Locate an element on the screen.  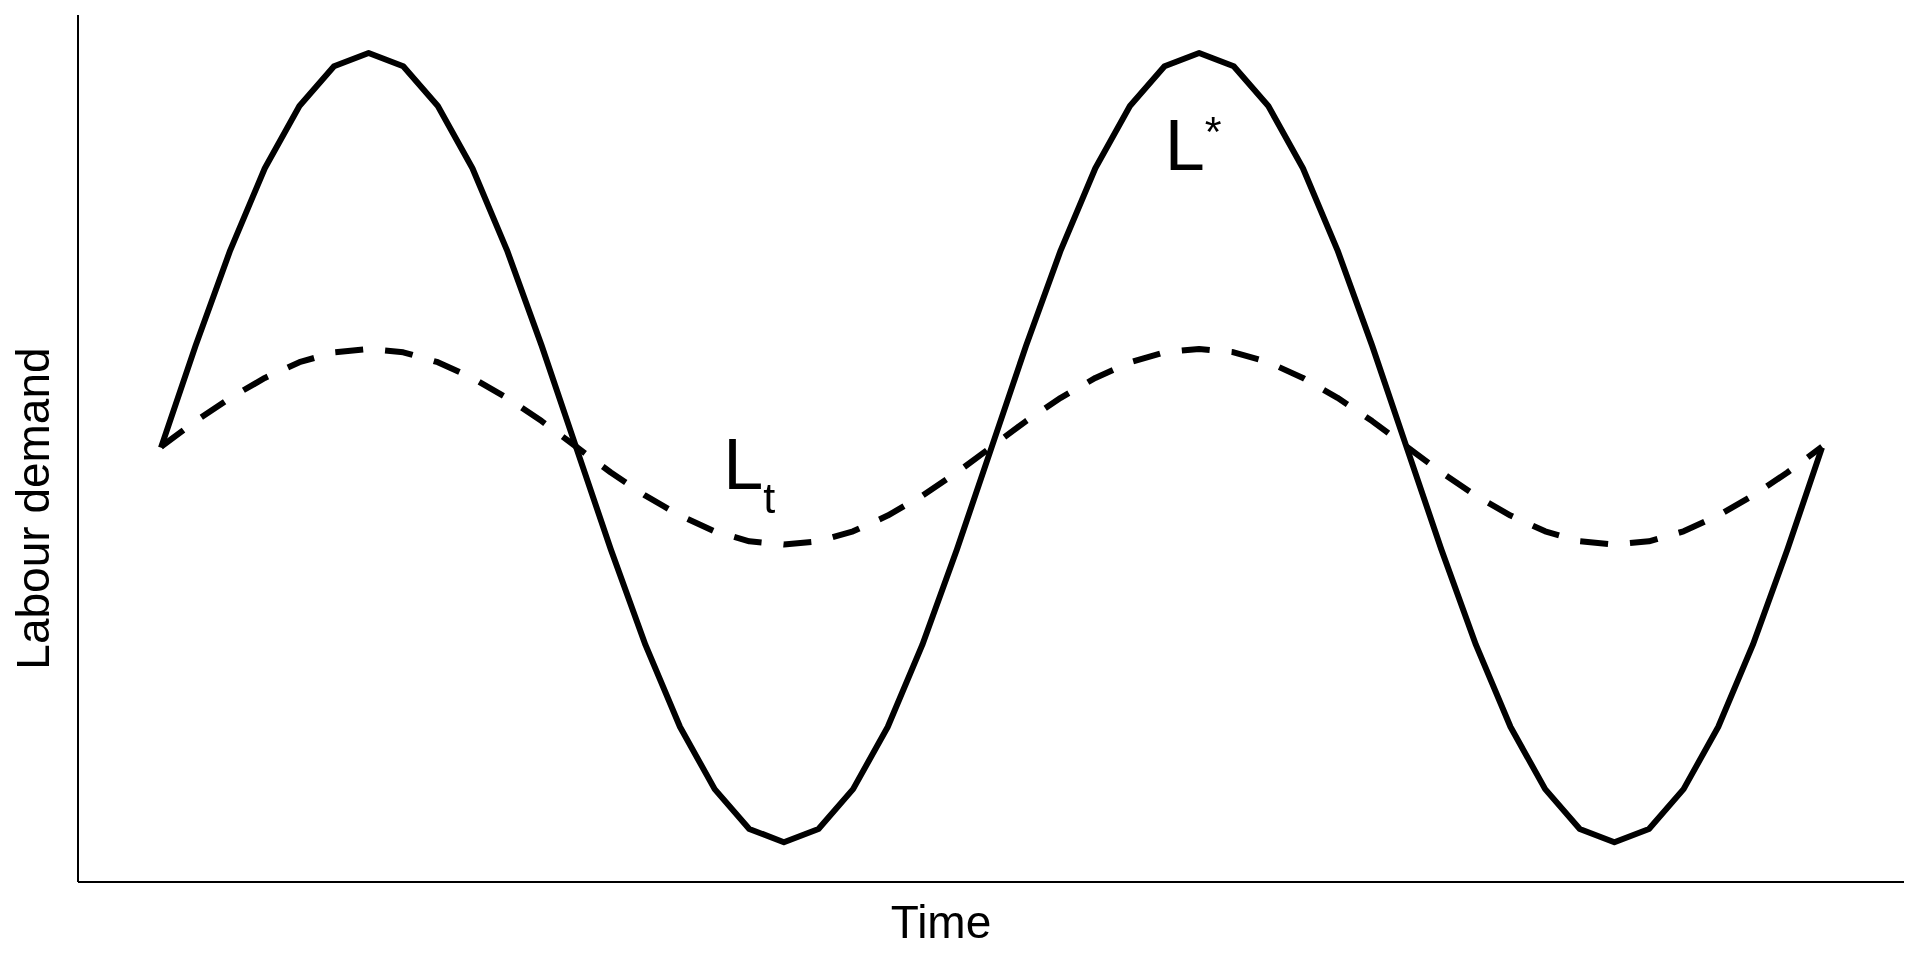
y-axis-title: Labour demand is located at coordinates (33, 508).